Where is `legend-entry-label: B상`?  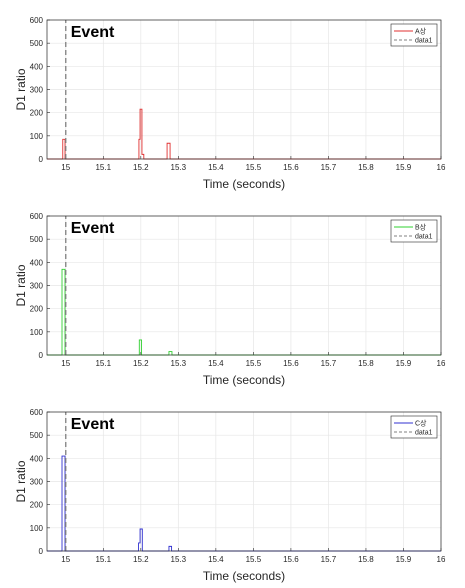
legend-entry-label: B상 is located at coordinates (421, 227).